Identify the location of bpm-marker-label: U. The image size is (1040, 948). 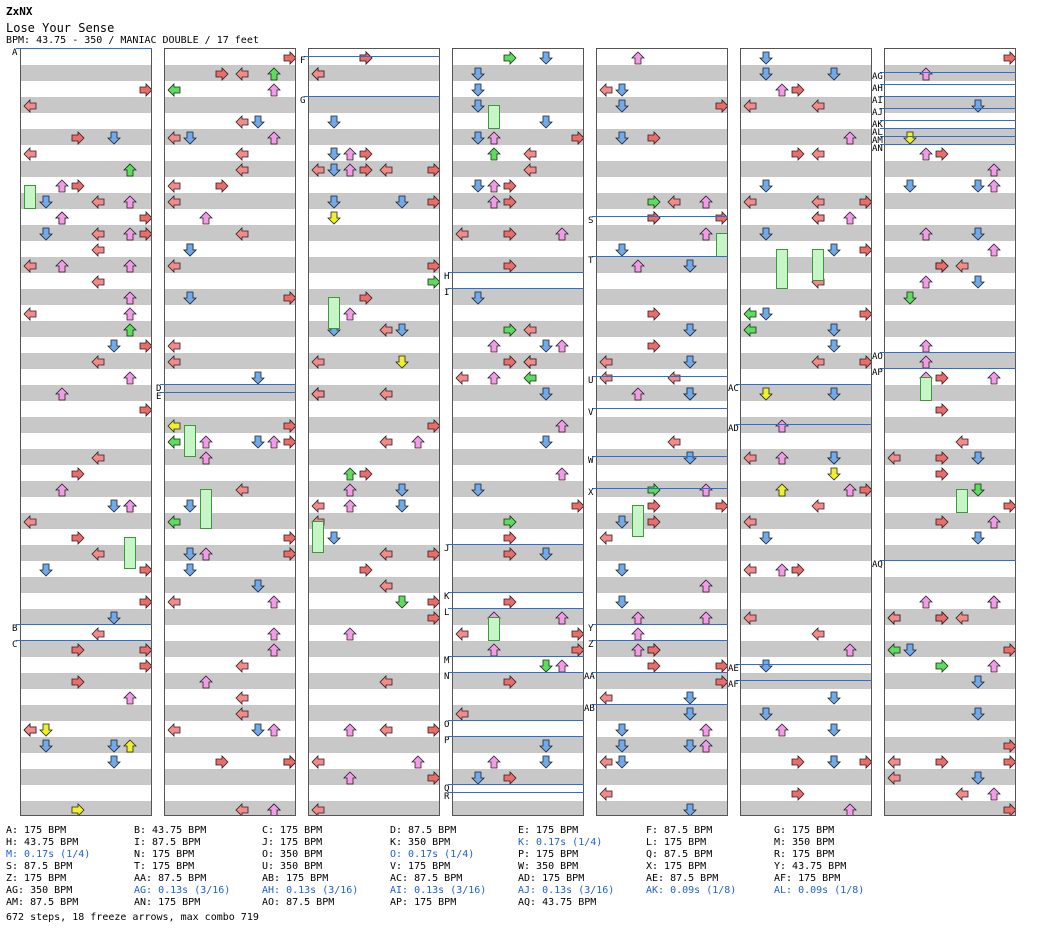
(591, 381).